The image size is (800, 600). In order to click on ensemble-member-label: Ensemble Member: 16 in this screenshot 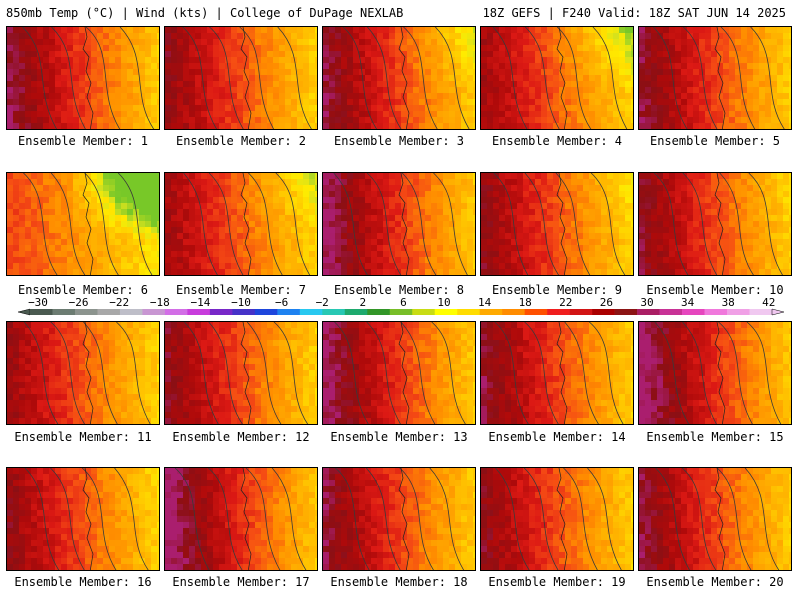, I will do `click(83, 582)`.